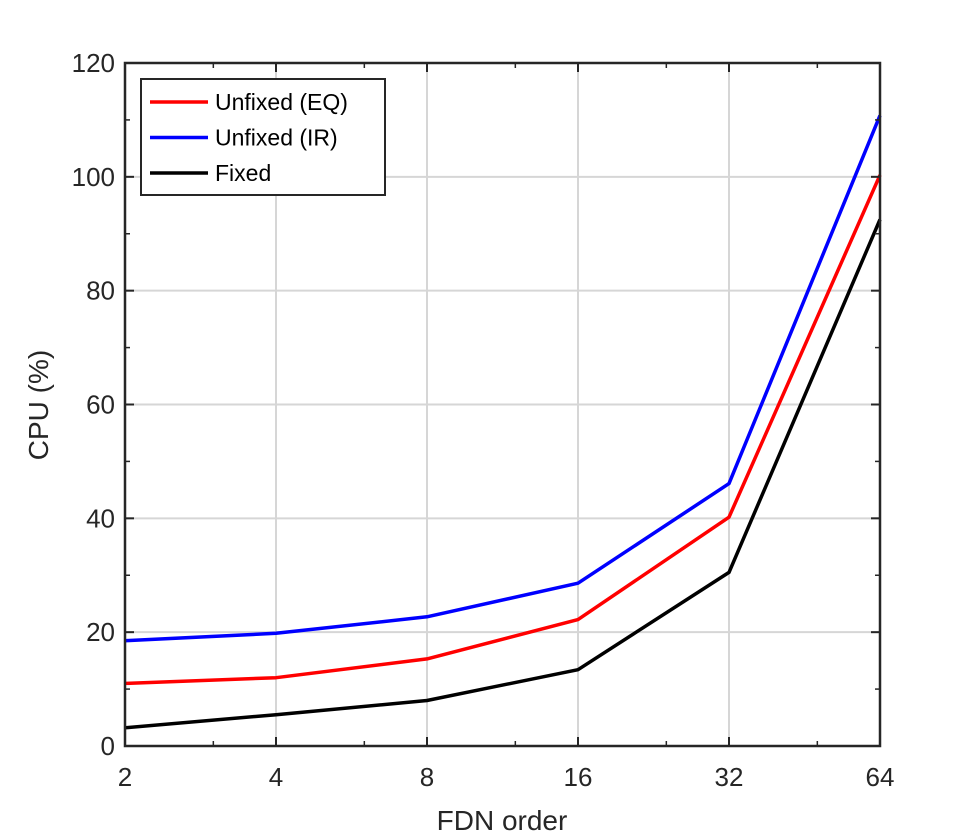 The image size is (972, 840). Describe the element at coordinates (93, 177) in the screenshot. I see `y-tick-label: 100` at that location.